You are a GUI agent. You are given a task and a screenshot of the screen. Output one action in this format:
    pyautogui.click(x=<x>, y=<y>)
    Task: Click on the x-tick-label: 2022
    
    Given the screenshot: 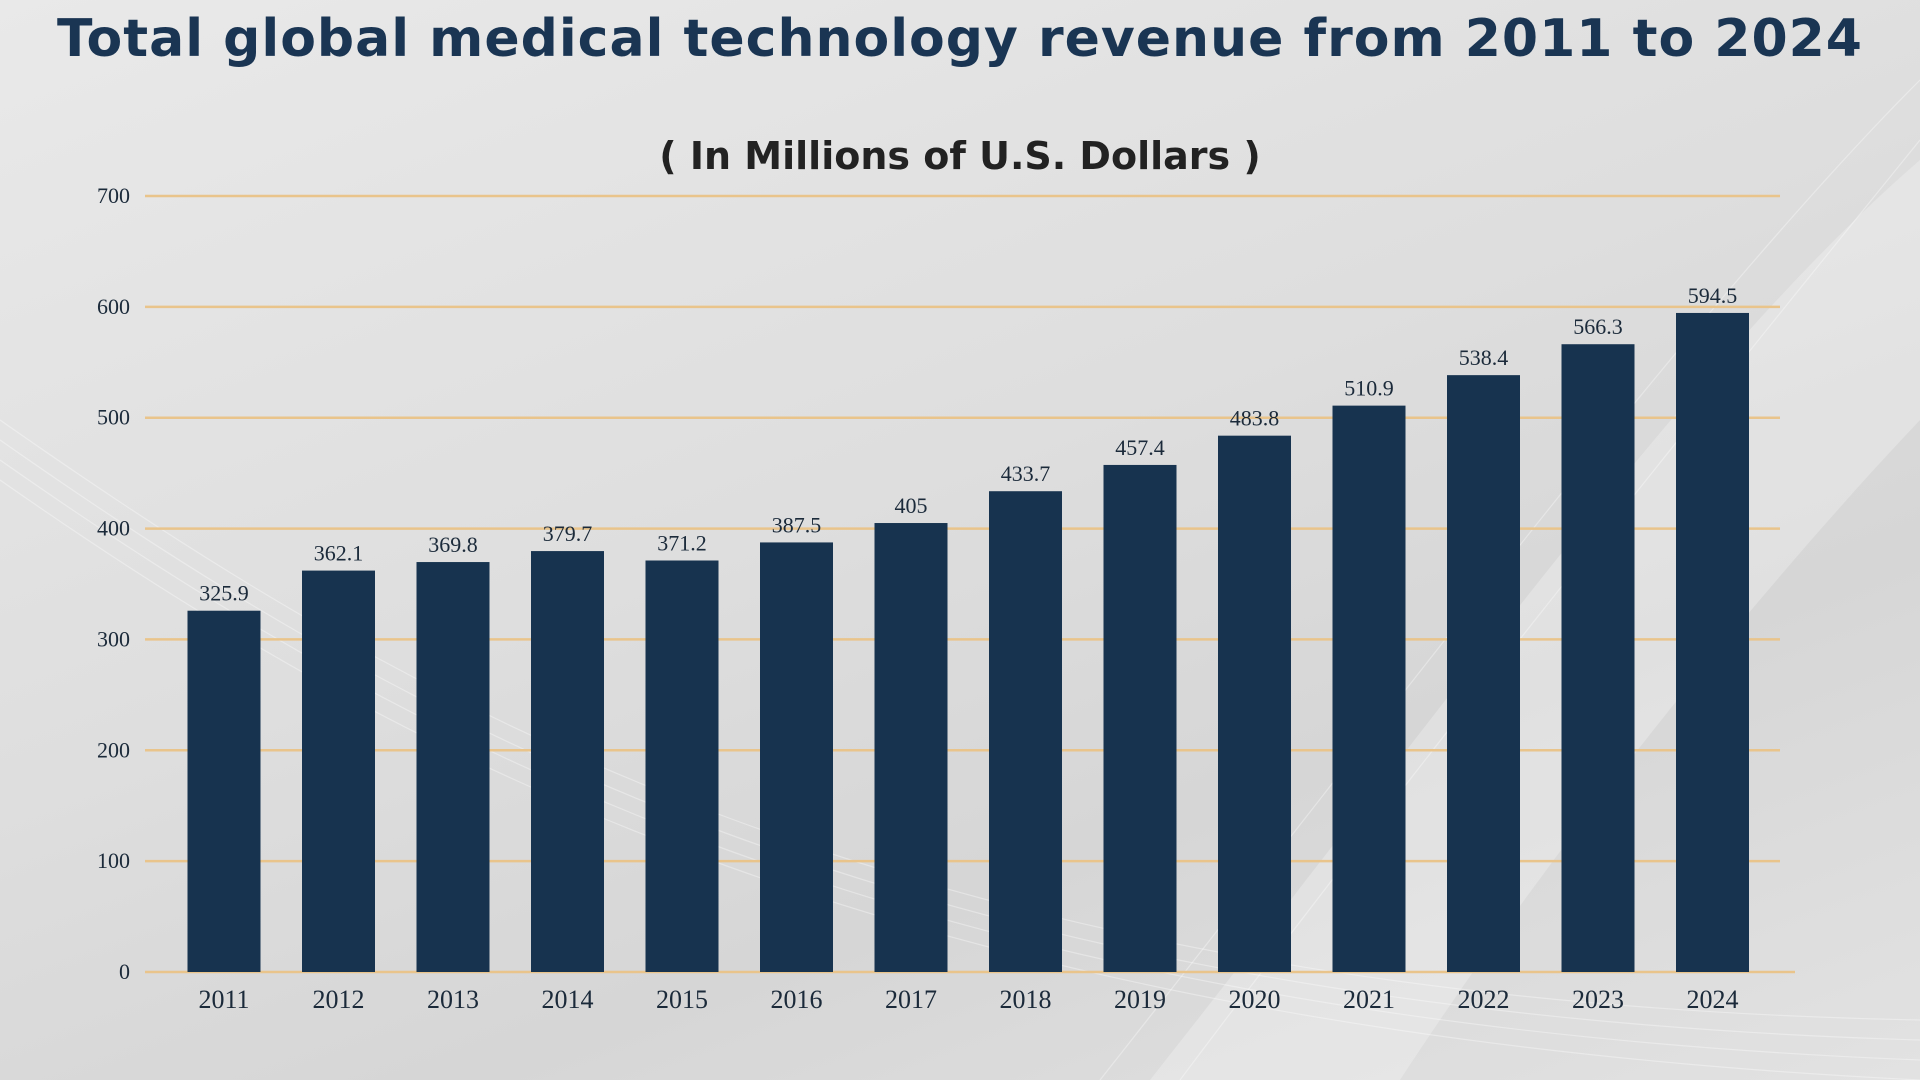 What is the action you would take?
    pyautogui.click(x=1484, y=999)
    